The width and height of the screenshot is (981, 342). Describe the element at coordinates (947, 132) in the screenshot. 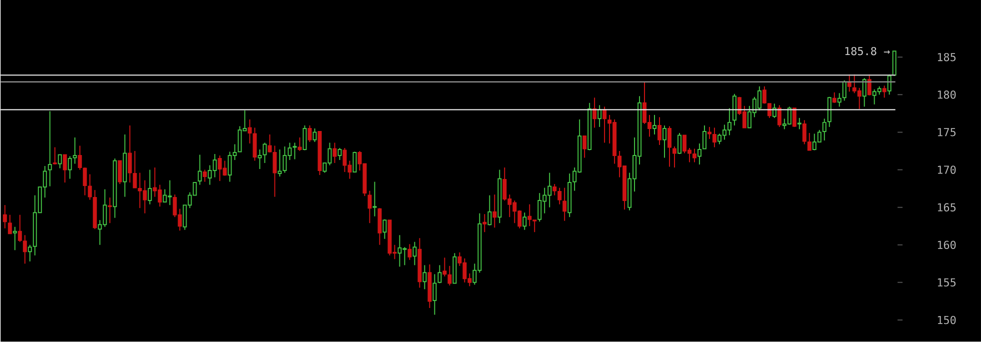

I see `y-tick-label: 175` at that location.